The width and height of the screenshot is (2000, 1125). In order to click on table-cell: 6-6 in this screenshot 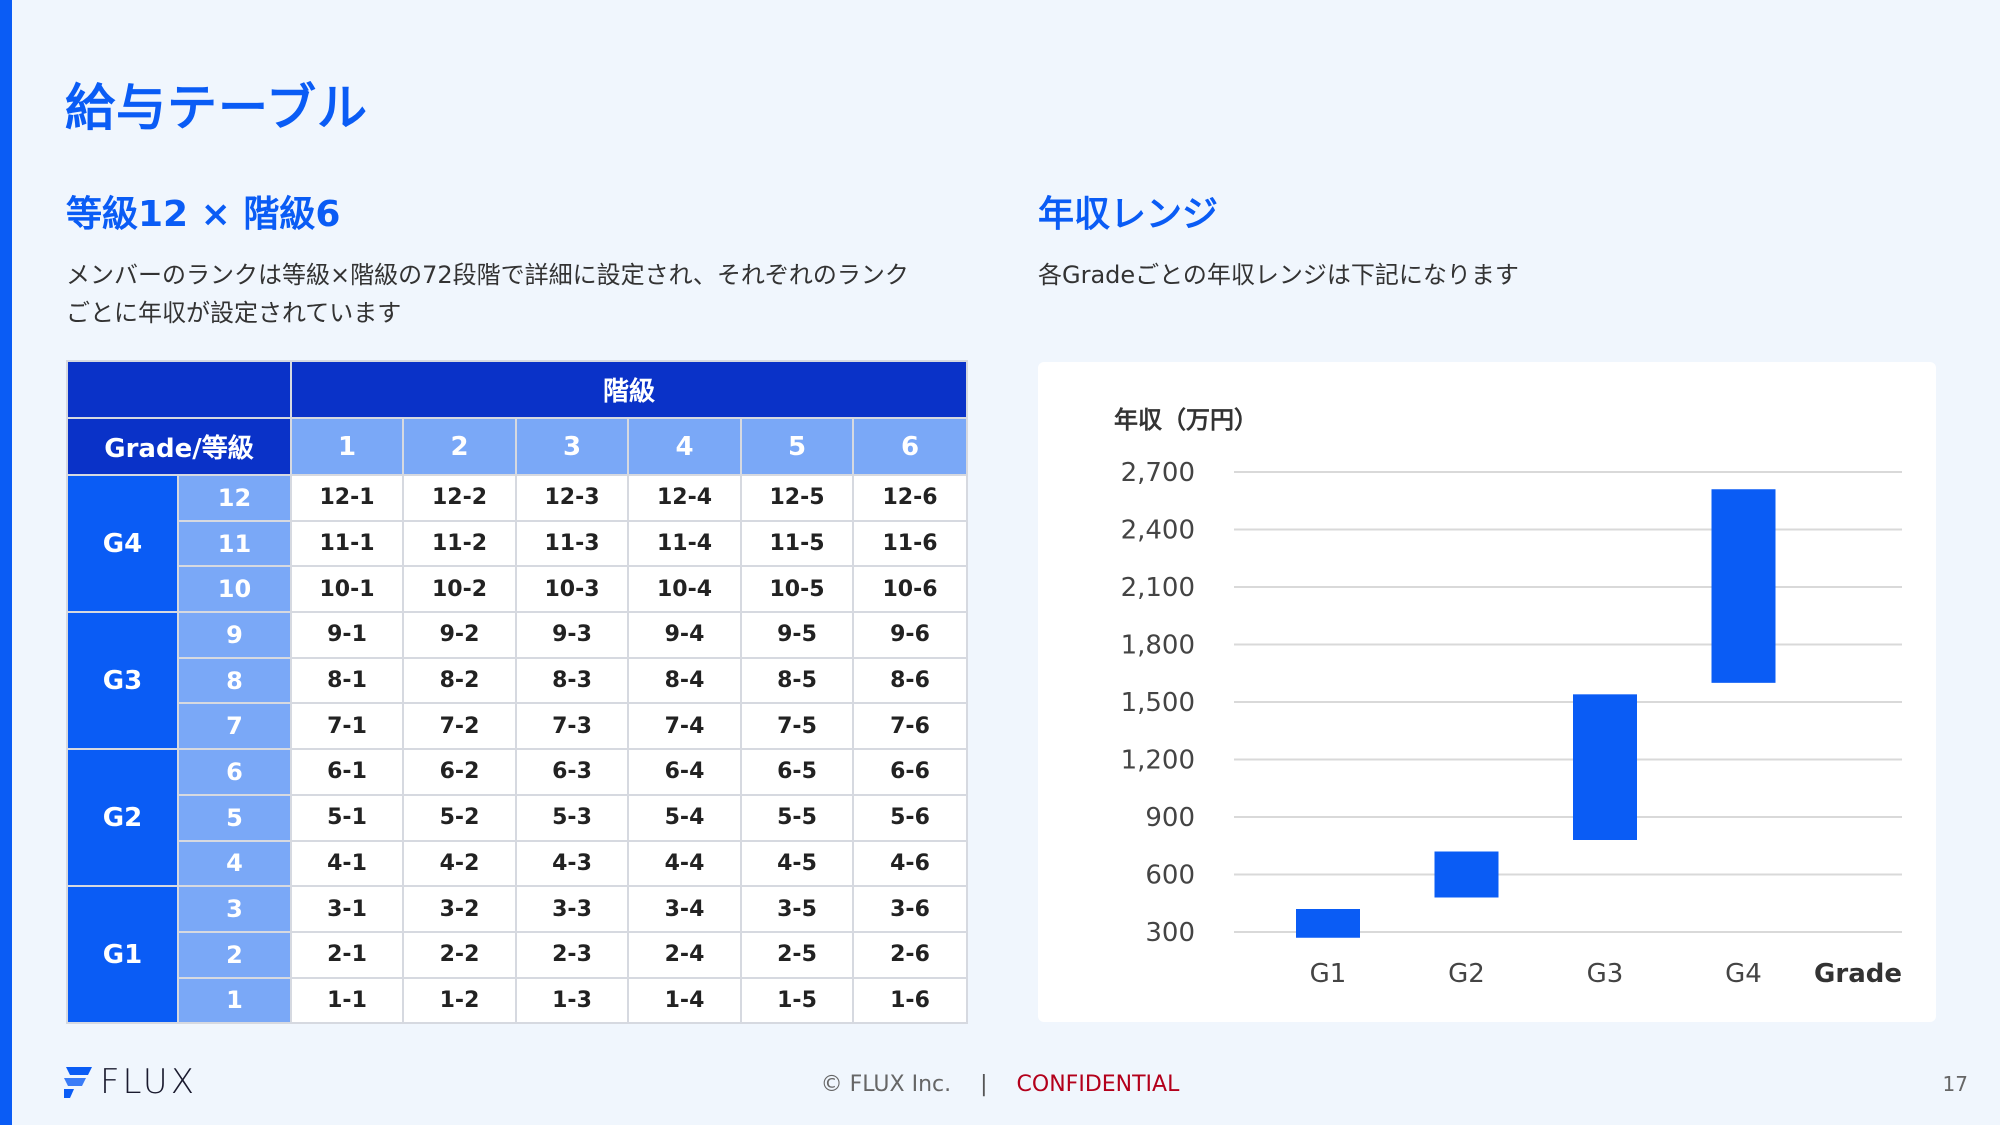, I will do `click(910, 772)`.